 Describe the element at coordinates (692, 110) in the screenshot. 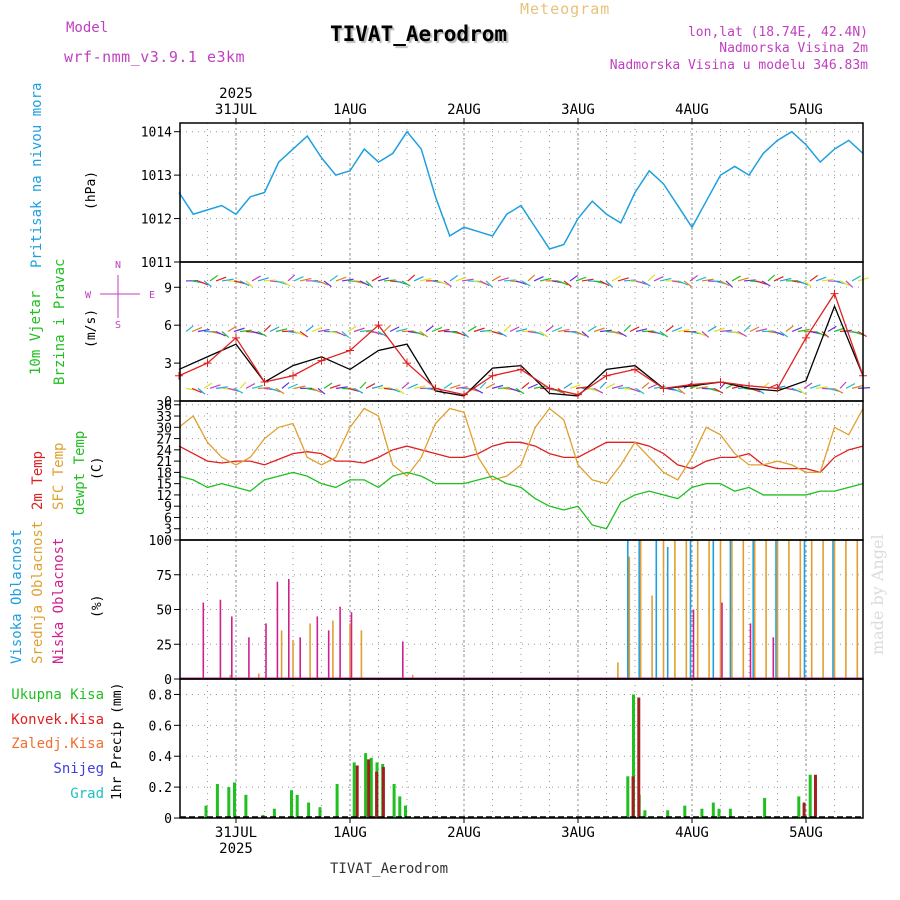

I see `x-tick-label-top: 4AUG` at that location.